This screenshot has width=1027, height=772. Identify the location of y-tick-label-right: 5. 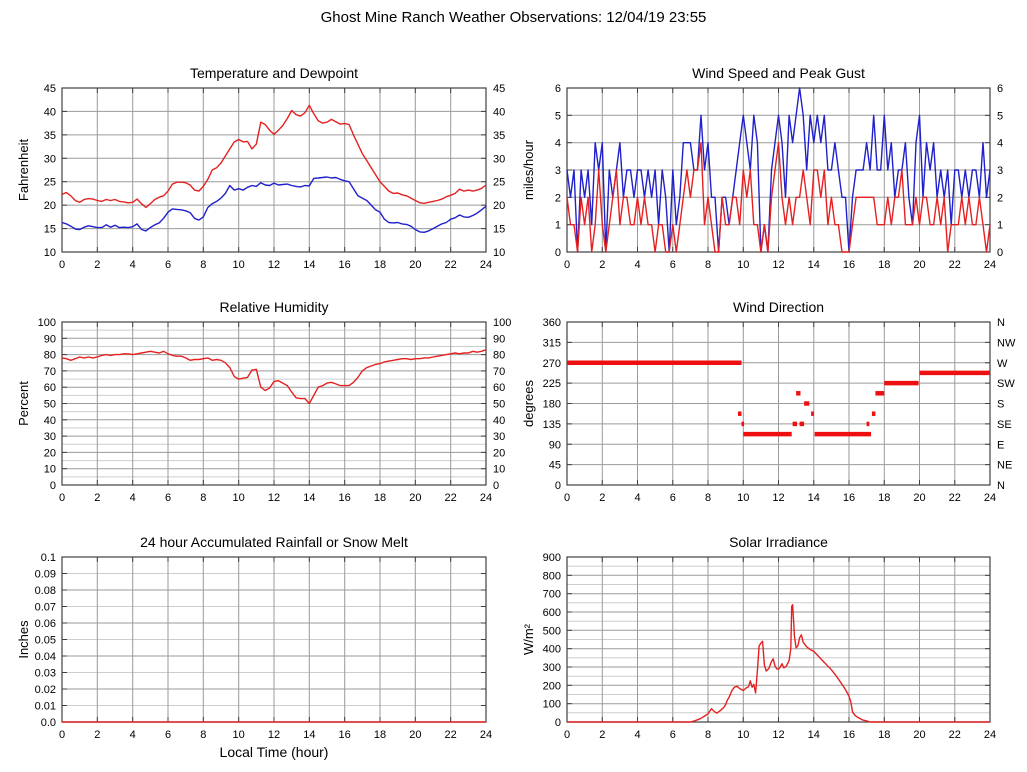
(1000, 116).